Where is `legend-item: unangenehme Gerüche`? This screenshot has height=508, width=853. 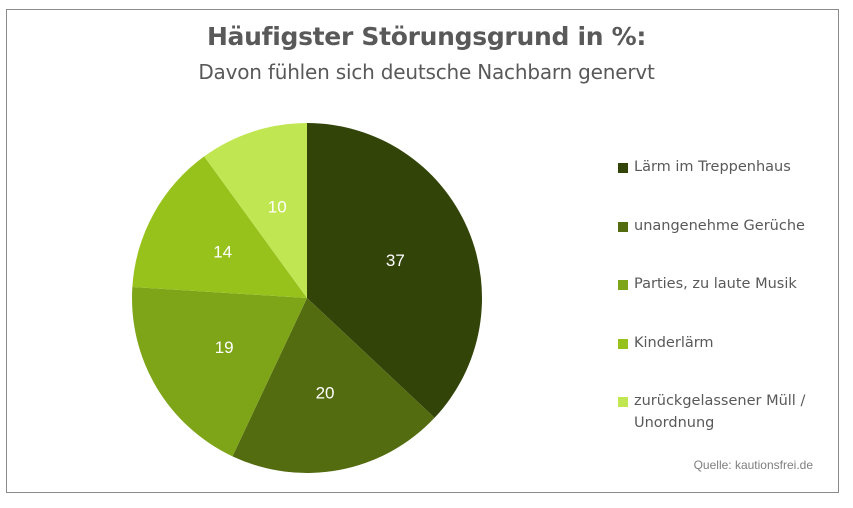
legend-item: unangenehme Gerüche is located at coordinates (721, 226).